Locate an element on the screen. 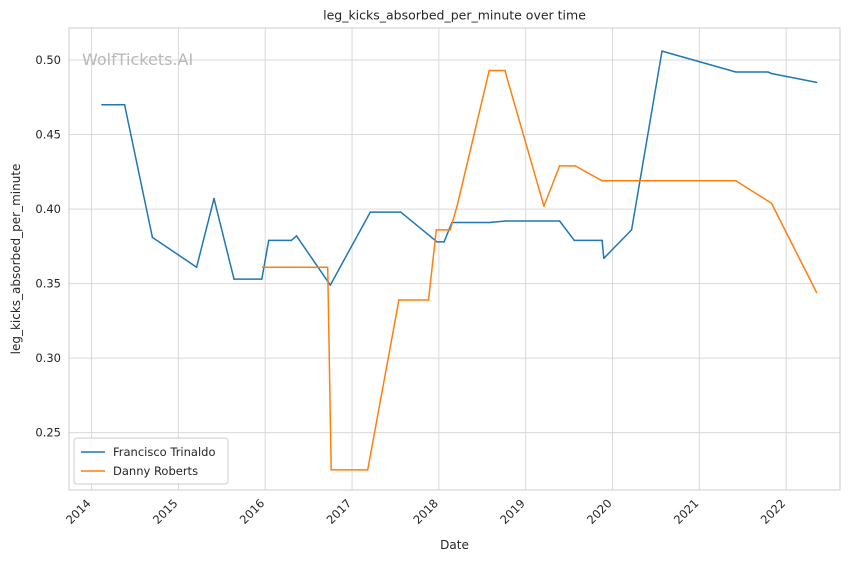 The height and width of the screenshot is (561, 852). x-tick-label: 2018 is located at coordinates (425, 511).